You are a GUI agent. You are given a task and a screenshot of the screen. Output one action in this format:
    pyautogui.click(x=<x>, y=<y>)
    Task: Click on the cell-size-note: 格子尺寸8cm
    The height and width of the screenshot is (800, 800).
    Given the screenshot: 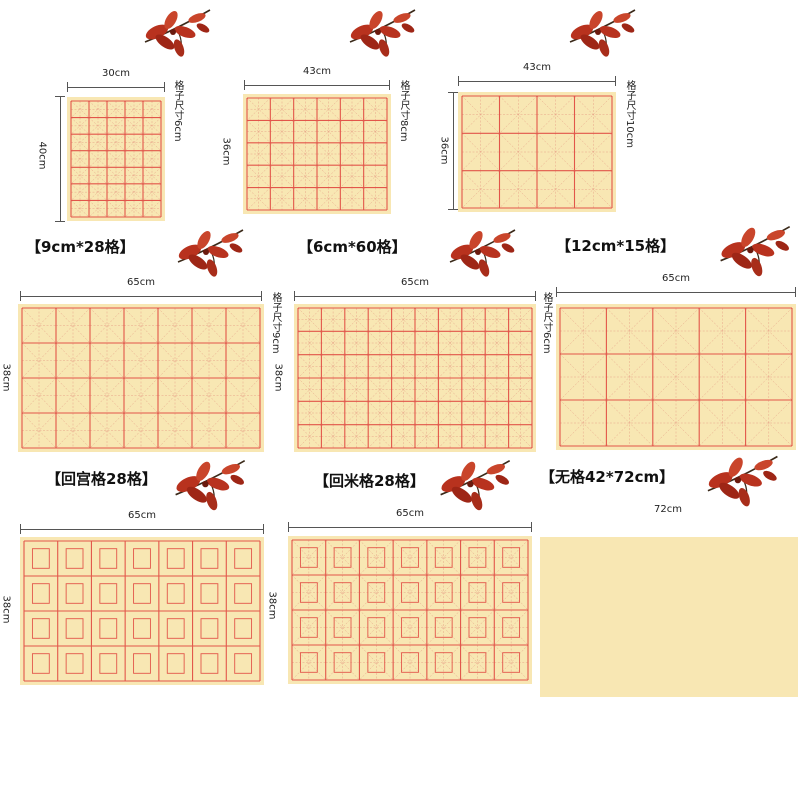 What is the action you would take?
    pyautogui.click(x=403, y=111)
    